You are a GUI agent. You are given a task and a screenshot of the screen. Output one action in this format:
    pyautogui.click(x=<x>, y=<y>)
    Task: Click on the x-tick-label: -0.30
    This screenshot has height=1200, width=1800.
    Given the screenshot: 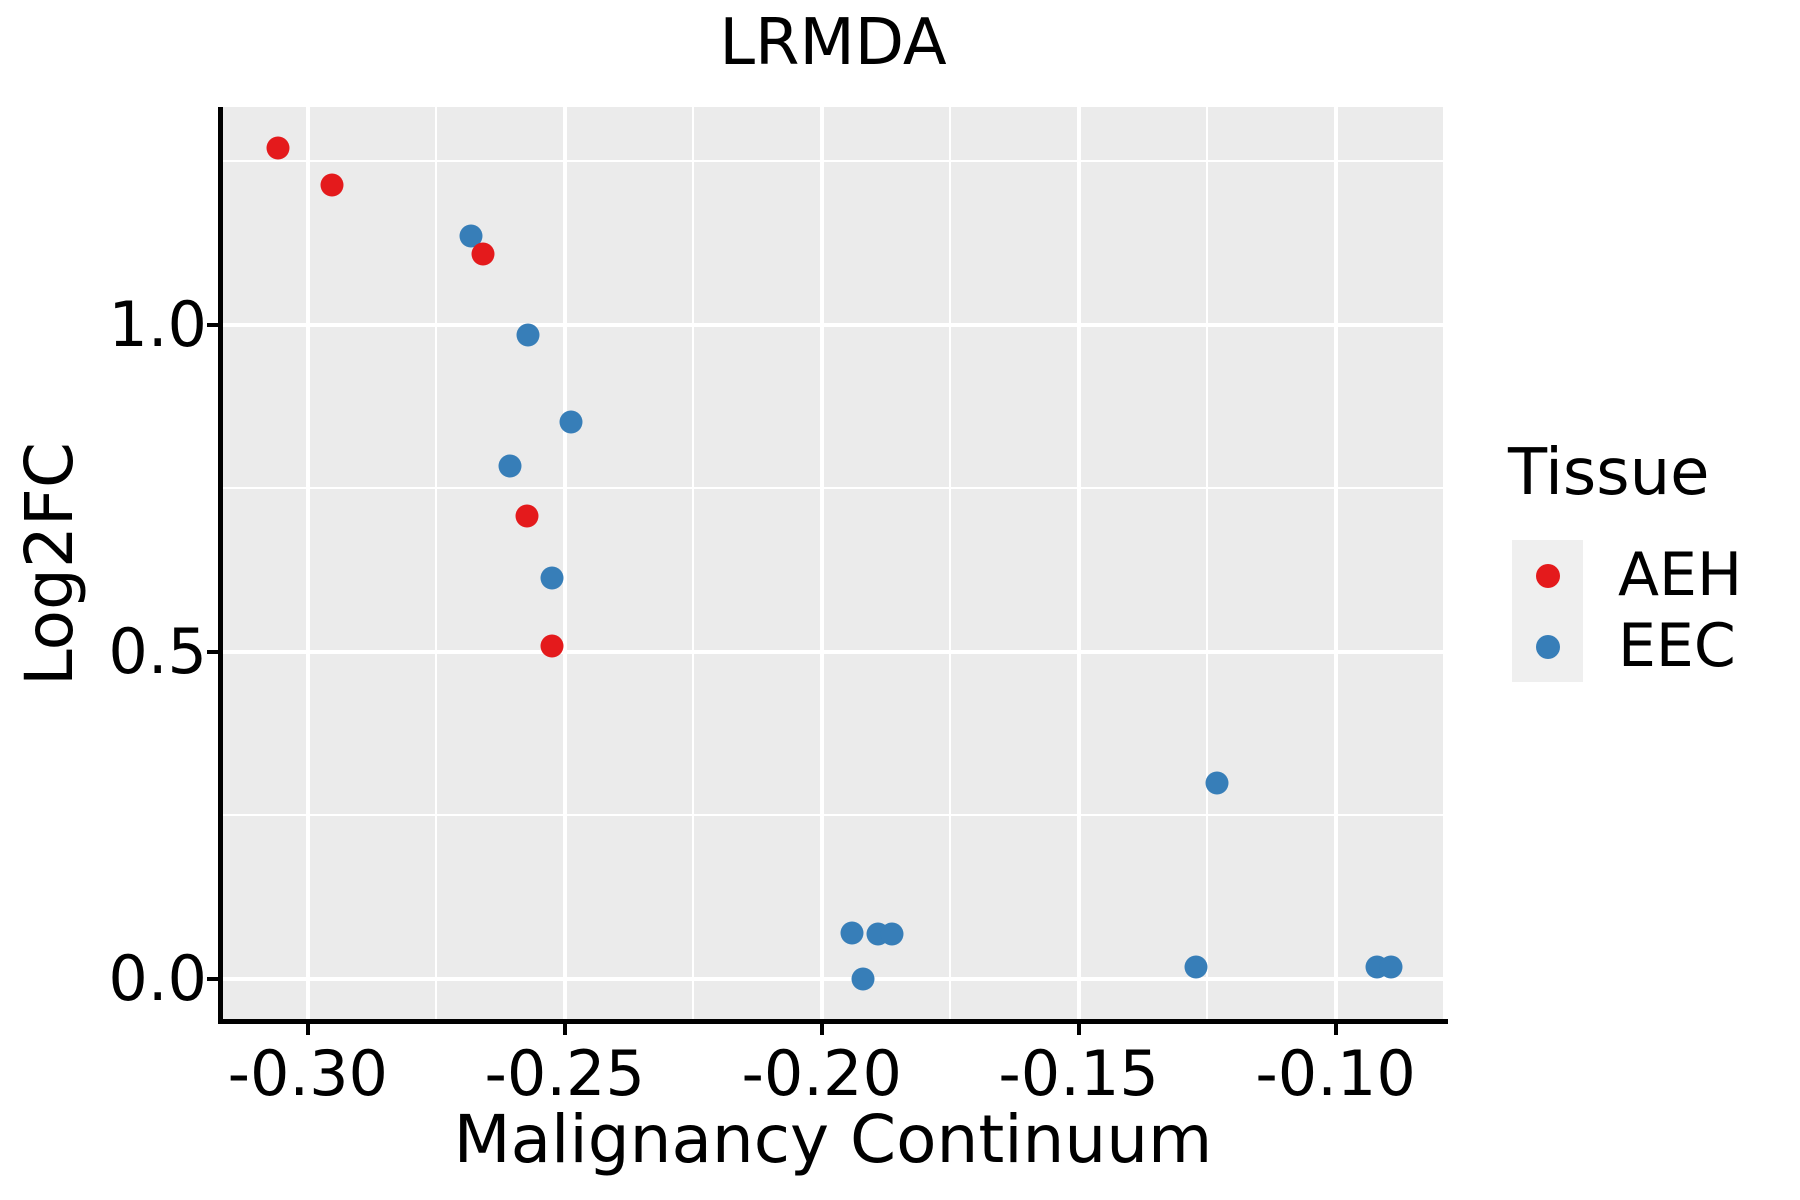 What is the action you would take?
    pyautogui.click(x=307, y=1073)
    